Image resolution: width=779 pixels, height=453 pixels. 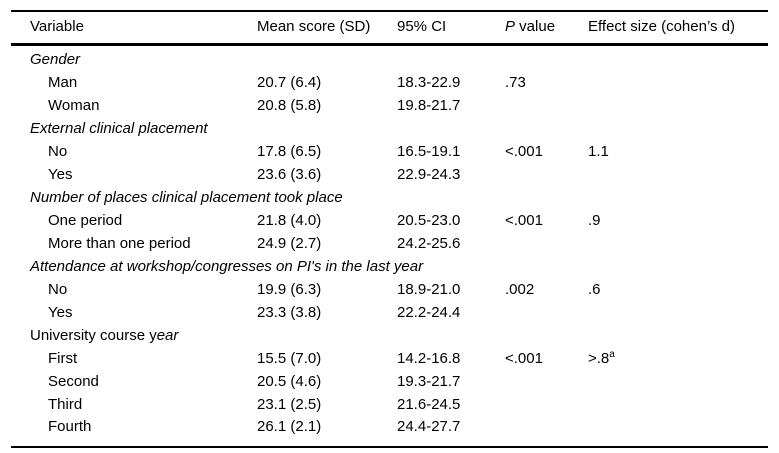 I want to click on table-row-man: Man 20.7 (6.4) 18.3-22.9 .73, so click(x=389, y=82).